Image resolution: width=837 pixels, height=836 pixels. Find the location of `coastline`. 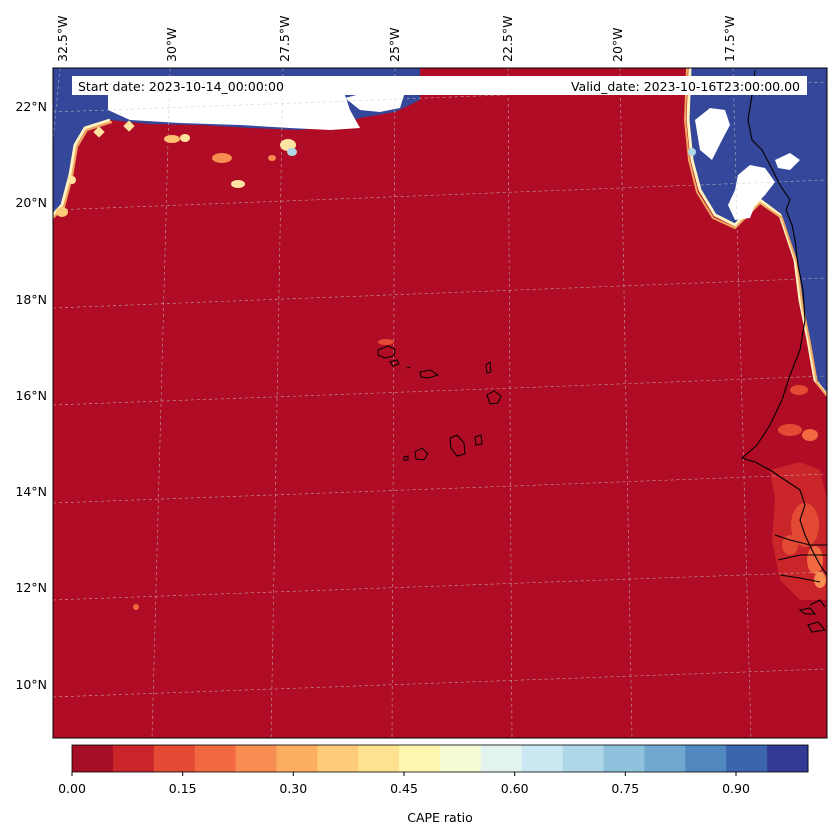

coastline is located at coordinates (783, 351).